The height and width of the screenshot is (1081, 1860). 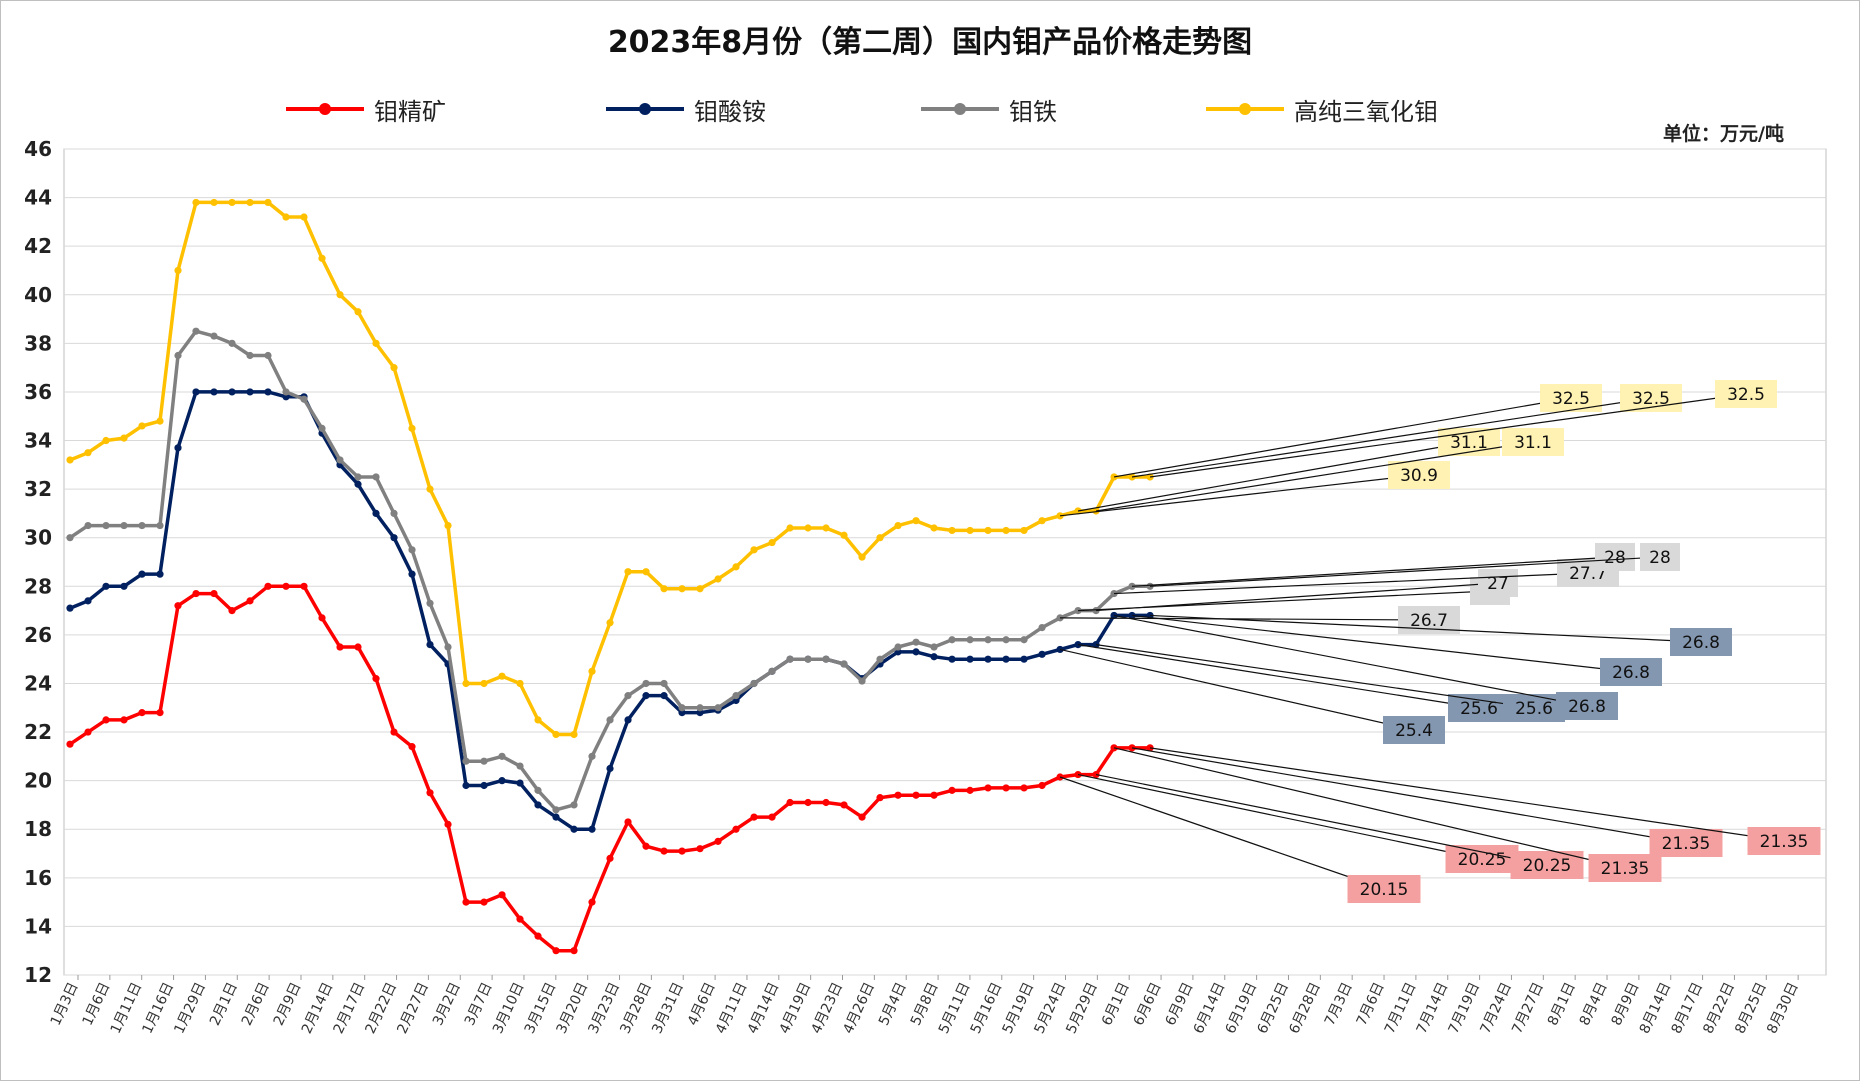 What do you see at coordinates (1469, 443) in the screenshot?
I see `data-label: 31.1` at bounding box center [1469, 443].